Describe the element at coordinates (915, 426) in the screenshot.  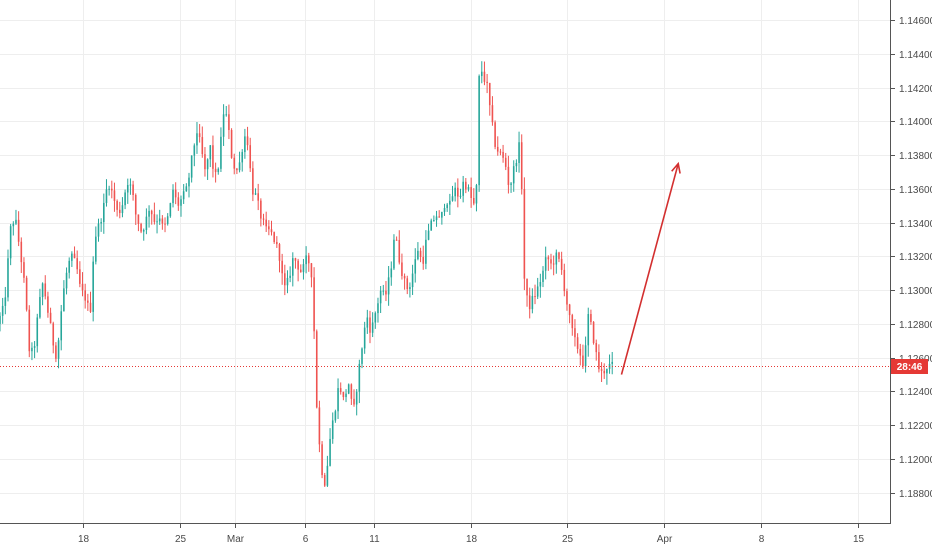
I see `price-tick-label: 1.12200` at that location.